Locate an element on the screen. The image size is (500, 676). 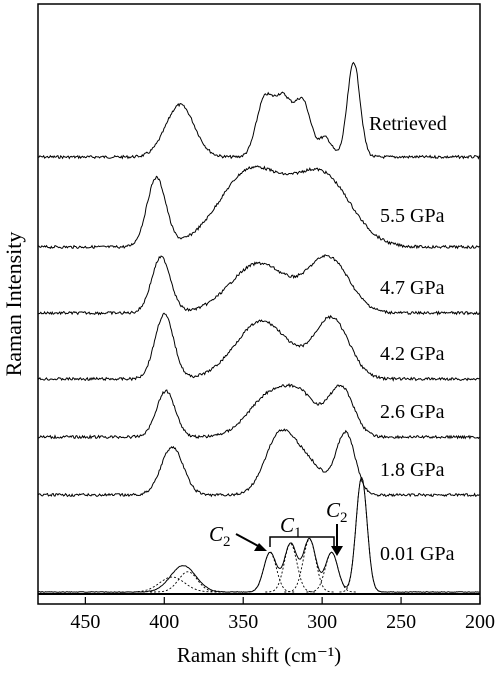
c2-left-arrow-head is located at coordinates (260, 547).